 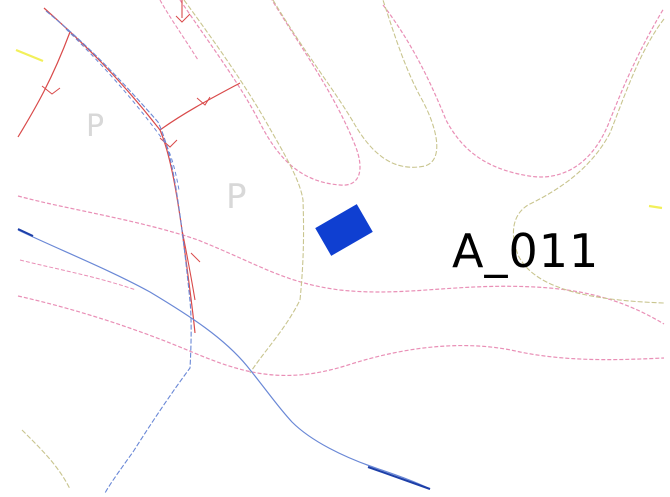 What do you see at coordinates (166, 163) in the screenshot?
I see `parking-labels: P P` at bounding box center [166, 163].